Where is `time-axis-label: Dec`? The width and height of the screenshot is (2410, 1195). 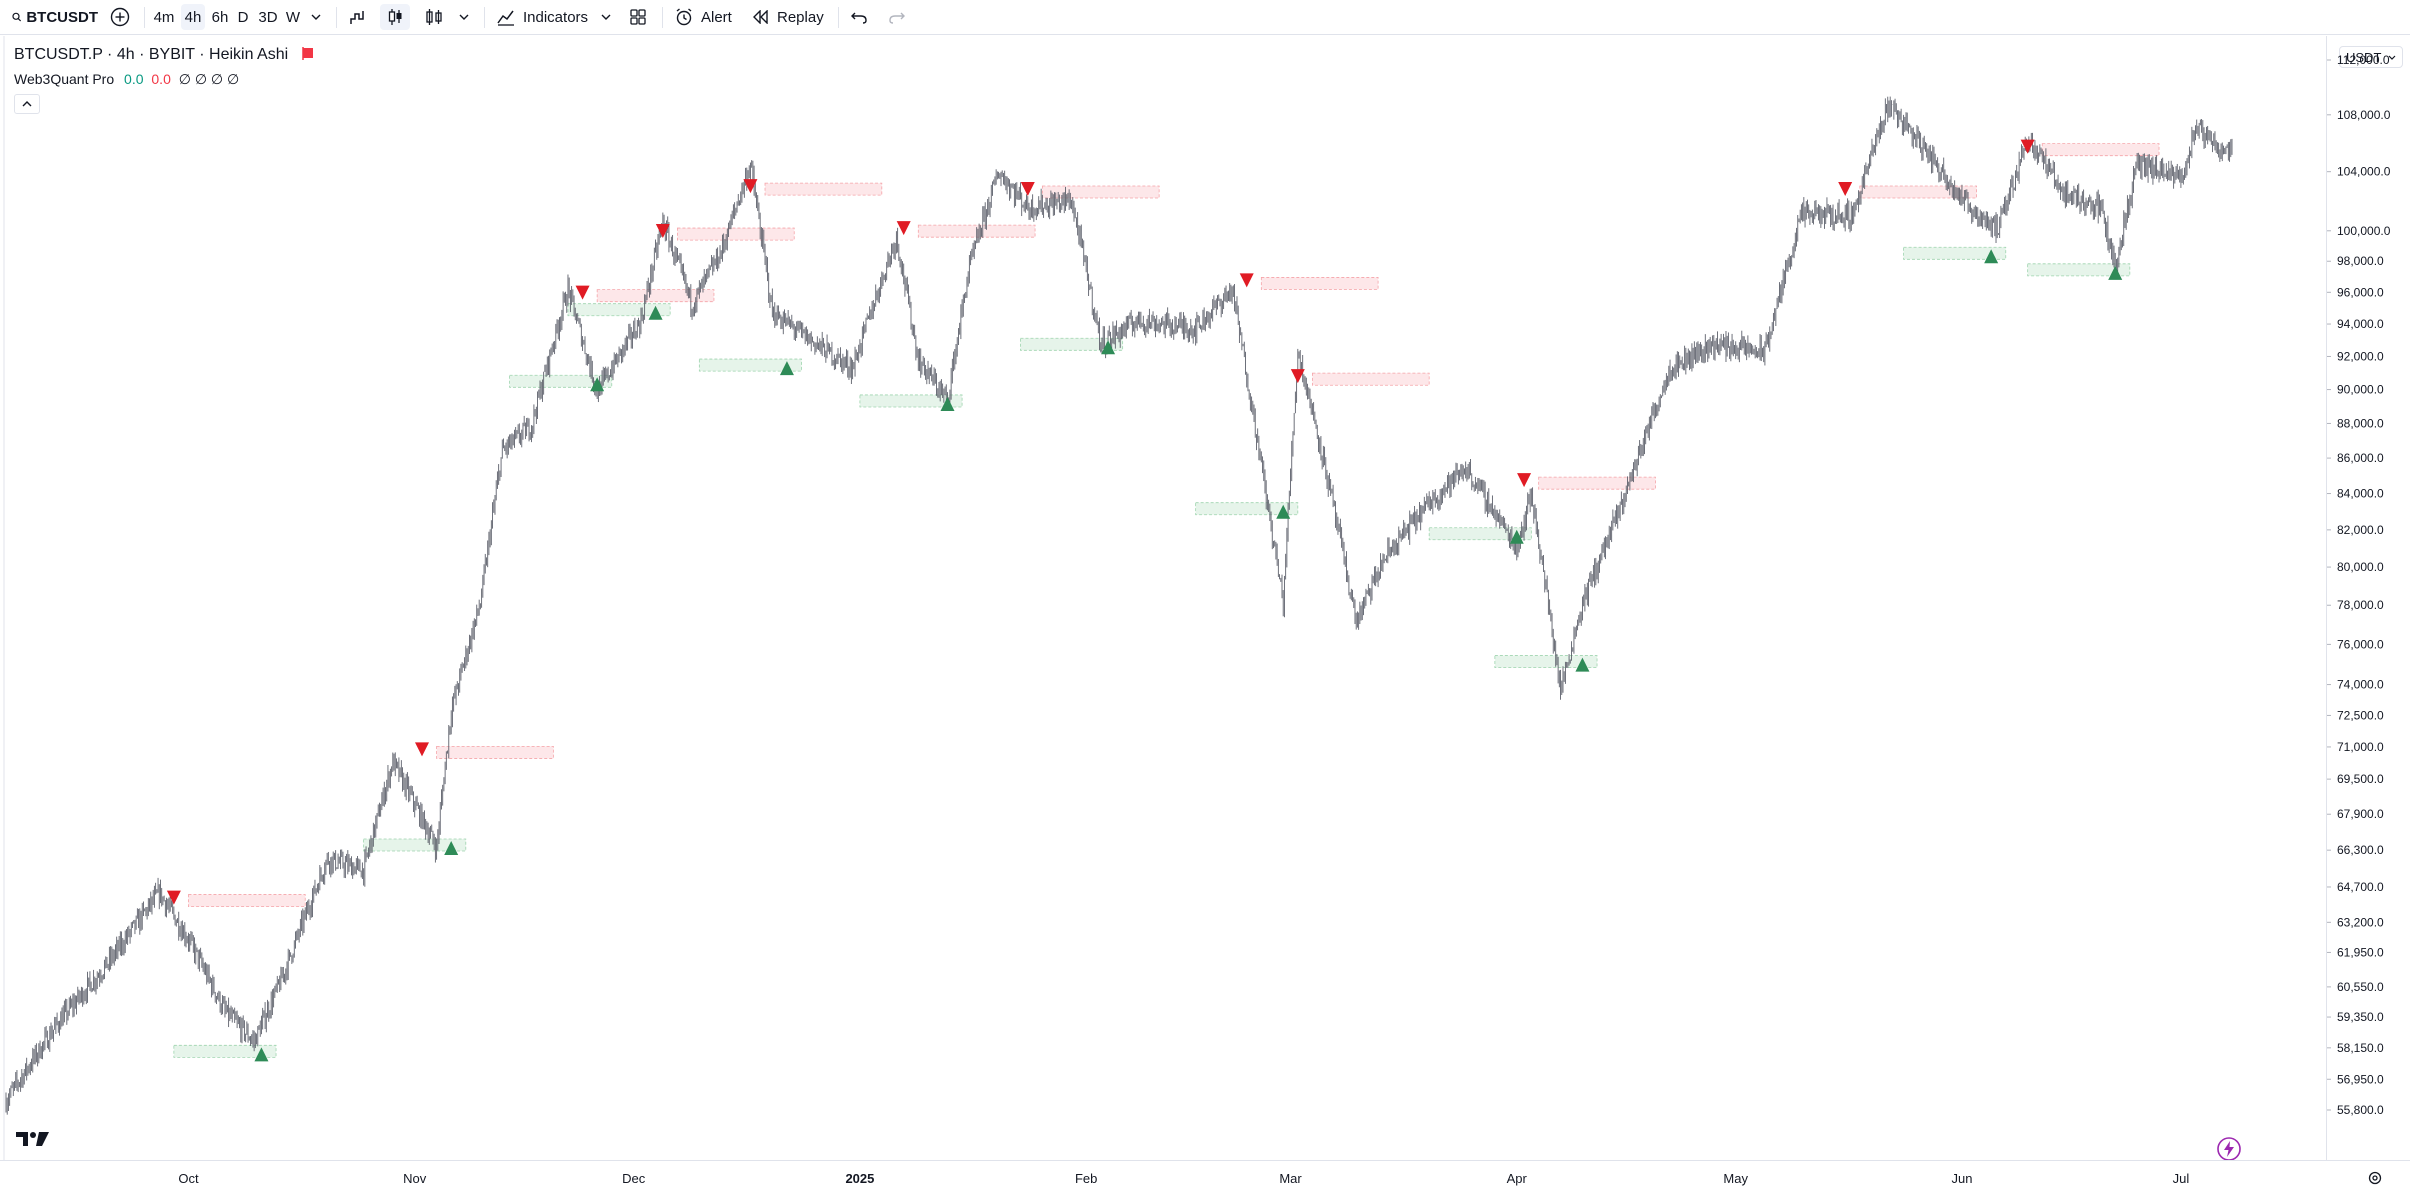 time-axis-label: Dec is located at coordinates (634, 1178).